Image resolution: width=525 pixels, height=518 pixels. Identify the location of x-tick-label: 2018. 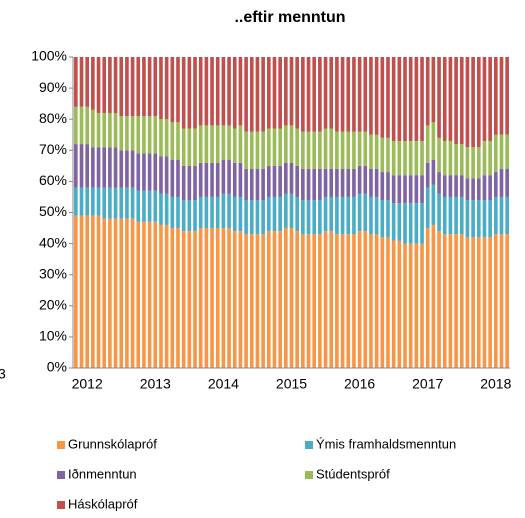
(495, 384).